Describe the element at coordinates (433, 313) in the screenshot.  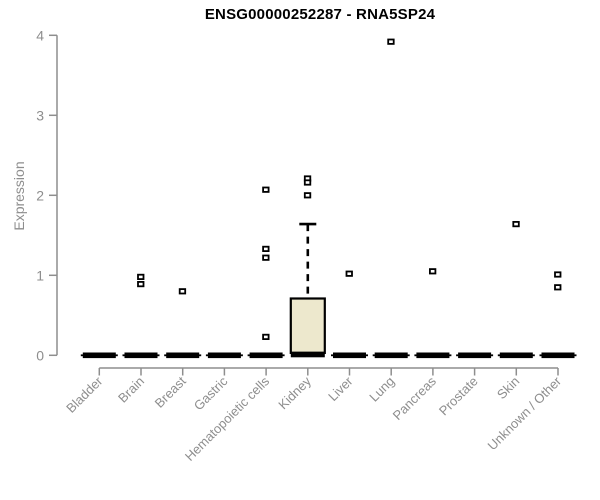
I see `boxplot-pancreas` at that location.